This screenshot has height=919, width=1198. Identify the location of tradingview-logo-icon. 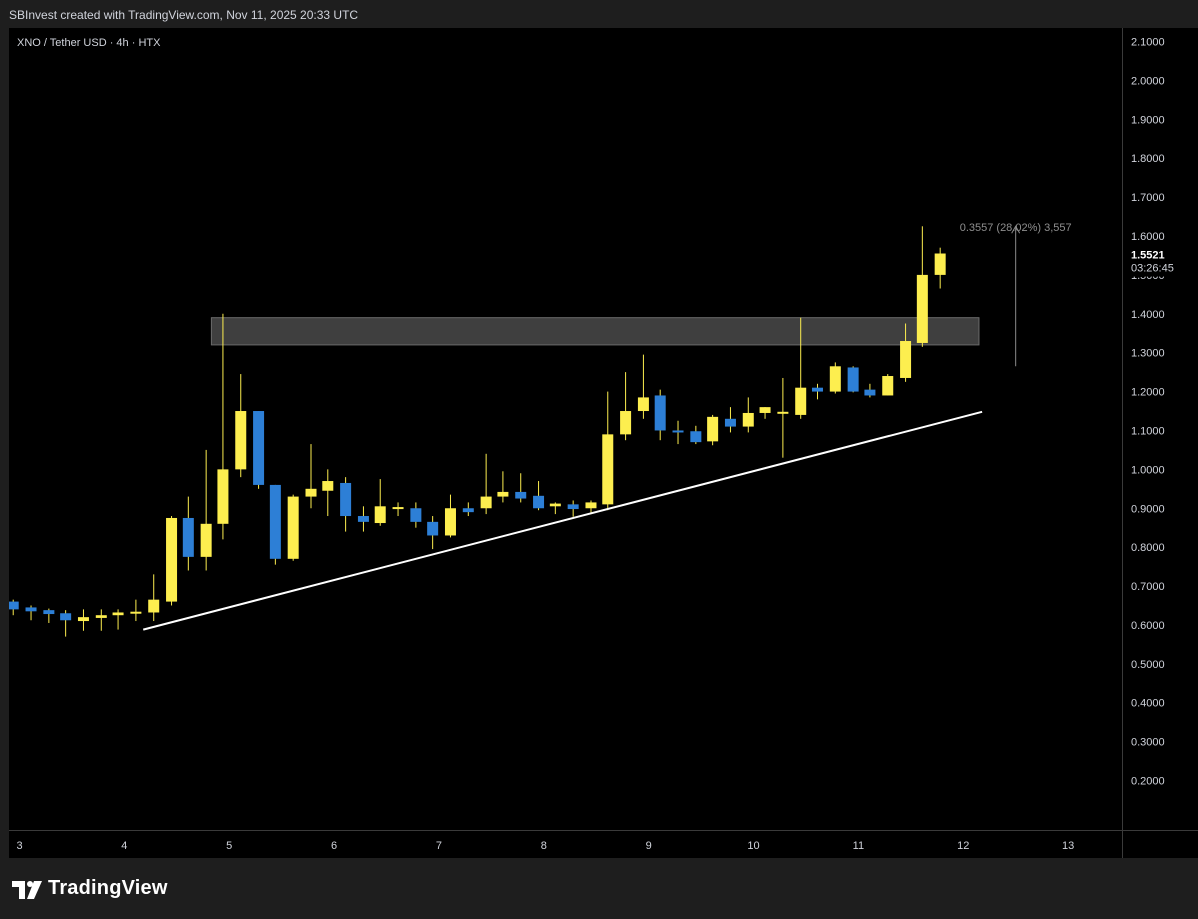
(27, 889).